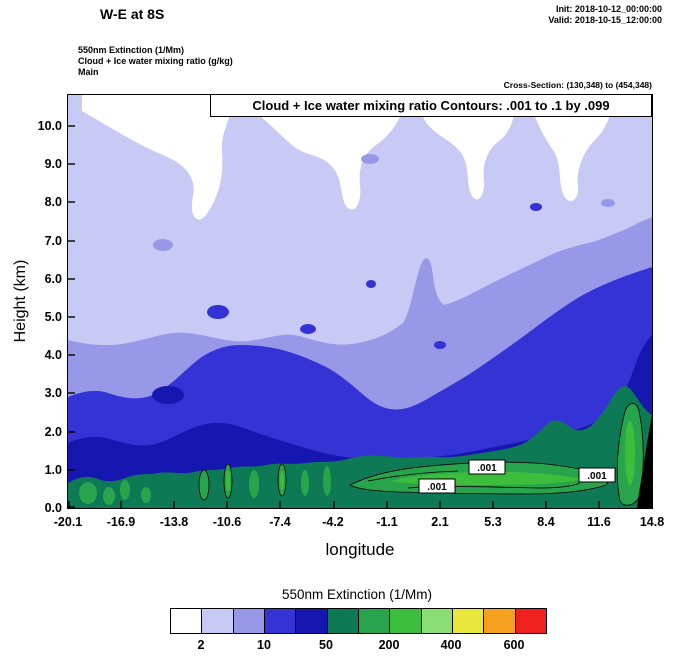  I want to click on y-tick-label: 3.0, so click(53, 393).